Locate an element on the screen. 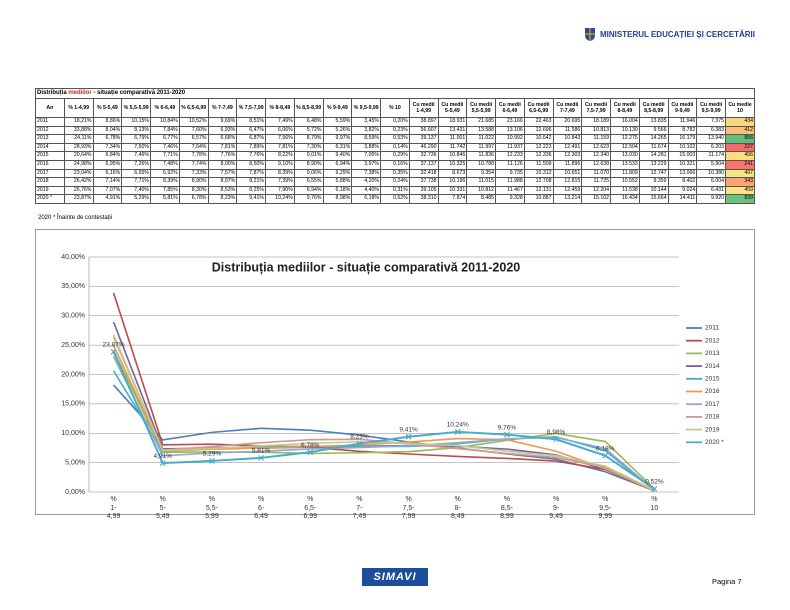 This screenshot has height=610, width=790. table-cell: 6,77% is located at coordinates (165, 139).